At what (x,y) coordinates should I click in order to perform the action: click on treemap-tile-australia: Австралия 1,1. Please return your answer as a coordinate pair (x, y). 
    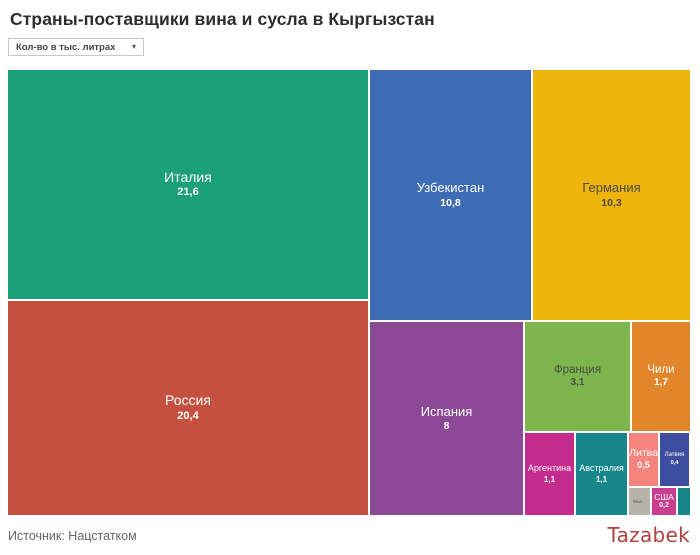
    Looking at the image, I should click on (601, 474).